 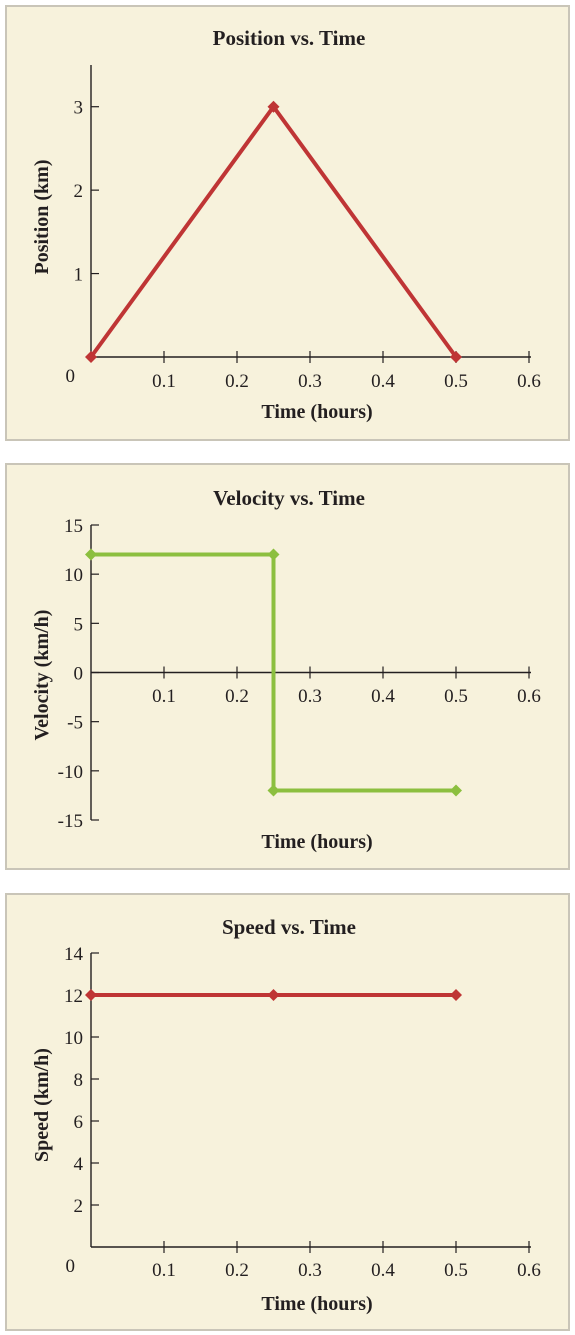 What do you see at coordinates (289, 38) in the screenshot?
I see `chart-title: Position vs. Time` at bounding box center [289, 38].